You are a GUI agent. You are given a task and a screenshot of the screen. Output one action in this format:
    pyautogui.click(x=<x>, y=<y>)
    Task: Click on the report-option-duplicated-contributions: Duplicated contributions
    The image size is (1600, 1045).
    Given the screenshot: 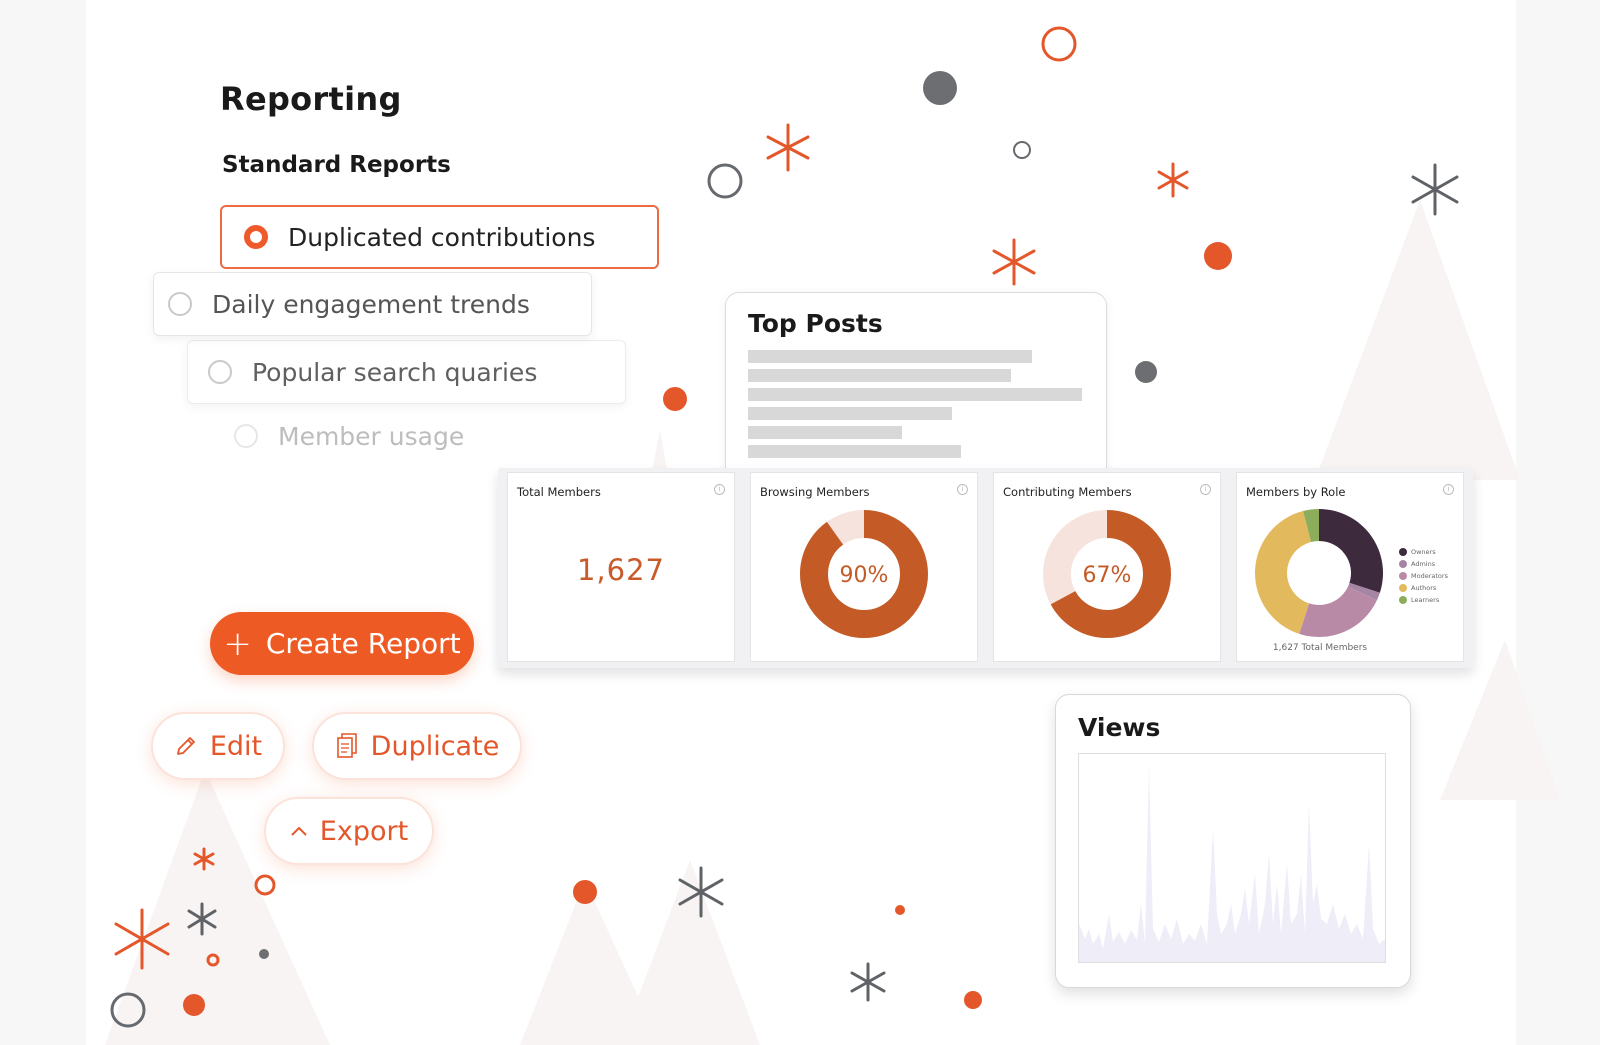 What is the action you would take?
    pyautogui.click(x=439, y=237)
    